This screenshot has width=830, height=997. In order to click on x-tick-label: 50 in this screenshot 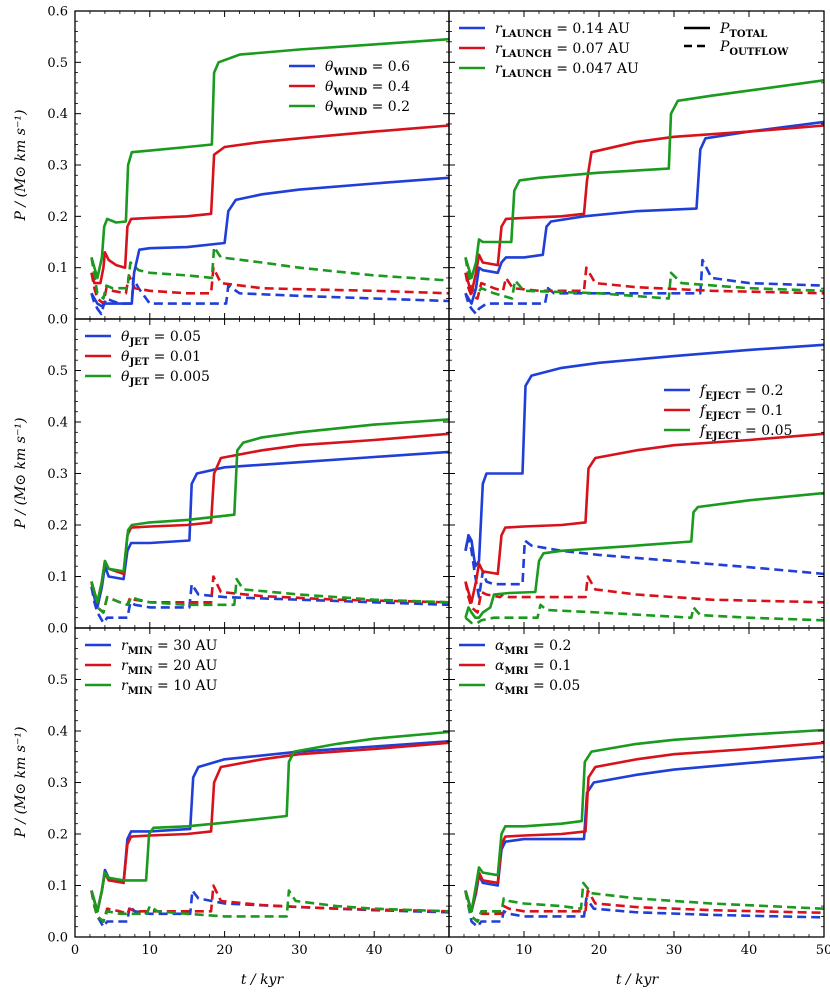, I will do `click(823, 950)`.